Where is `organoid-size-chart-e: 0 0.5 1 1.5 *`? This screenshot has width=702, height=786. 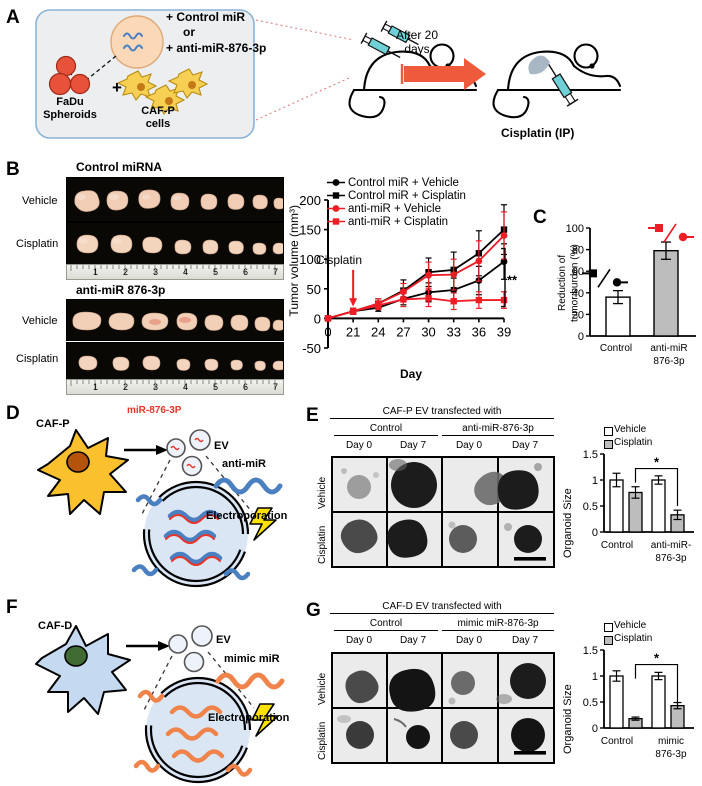 organoid-size-chart-e: 0 0.5 1 1.5 * is located at coordinates (638, 497).